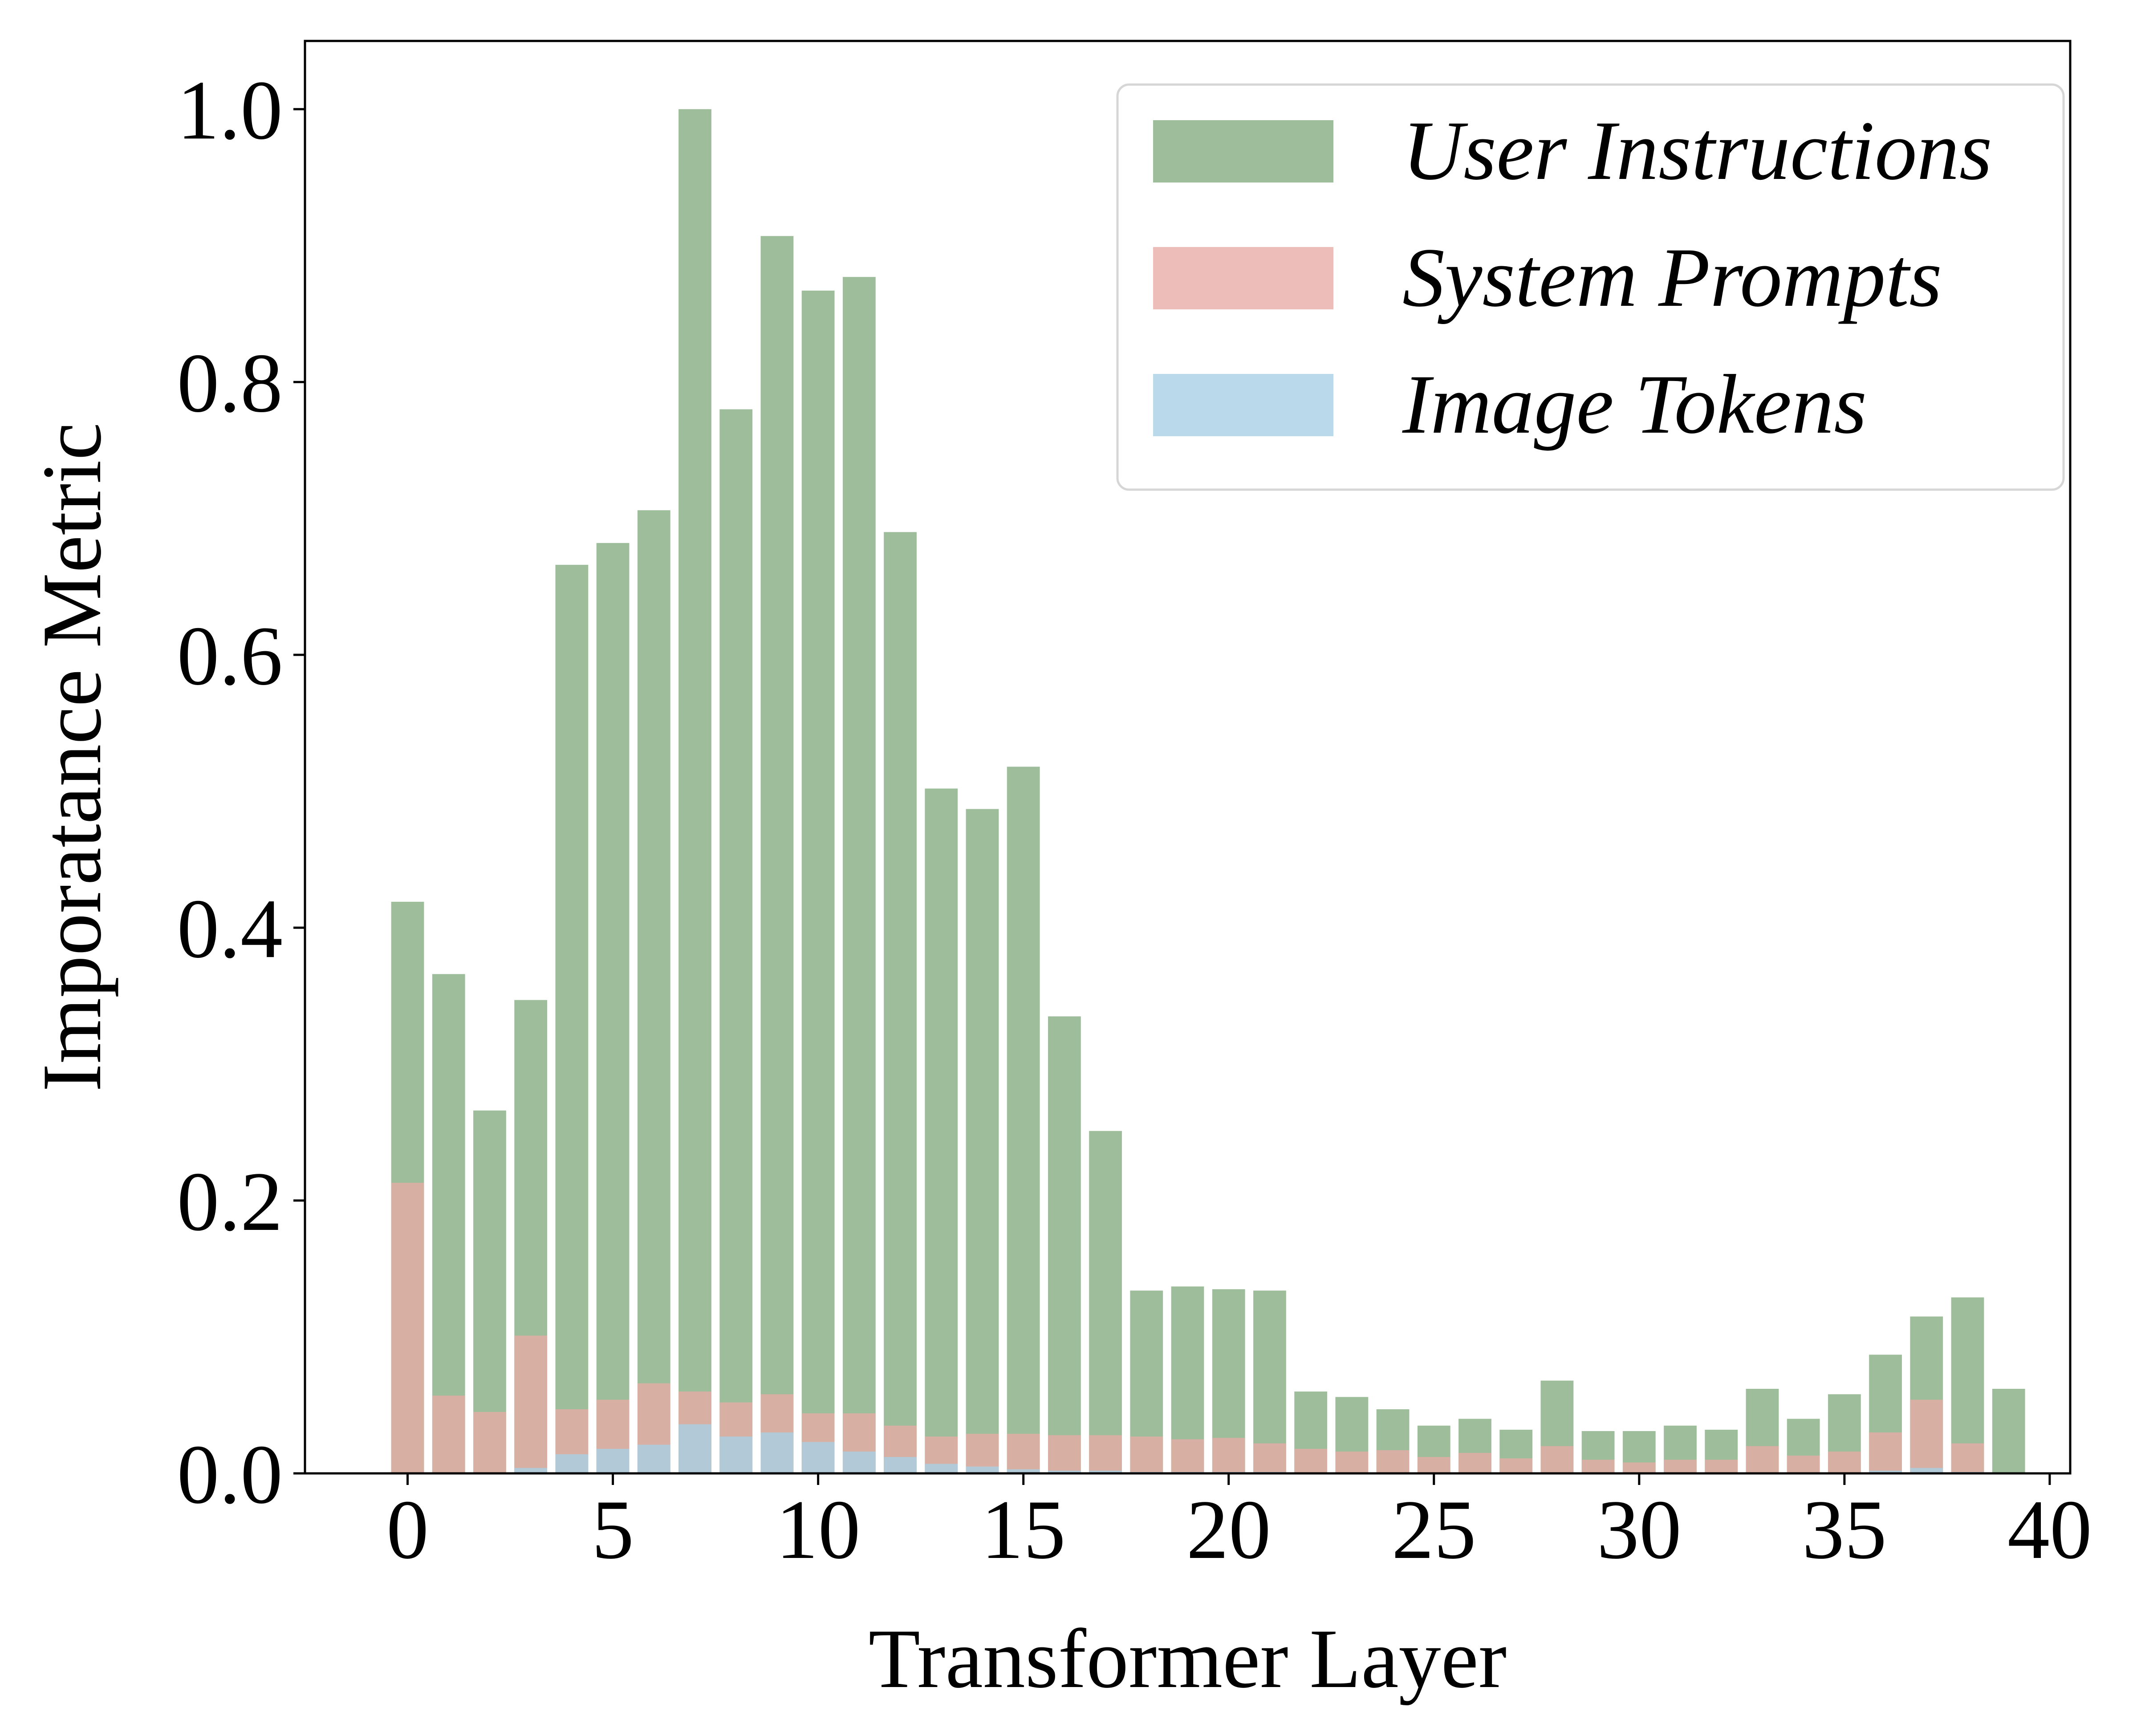  Describe the element at coordinates (2049, 1530) in the screenshot. I see `x-tick-label: 40` at that location.